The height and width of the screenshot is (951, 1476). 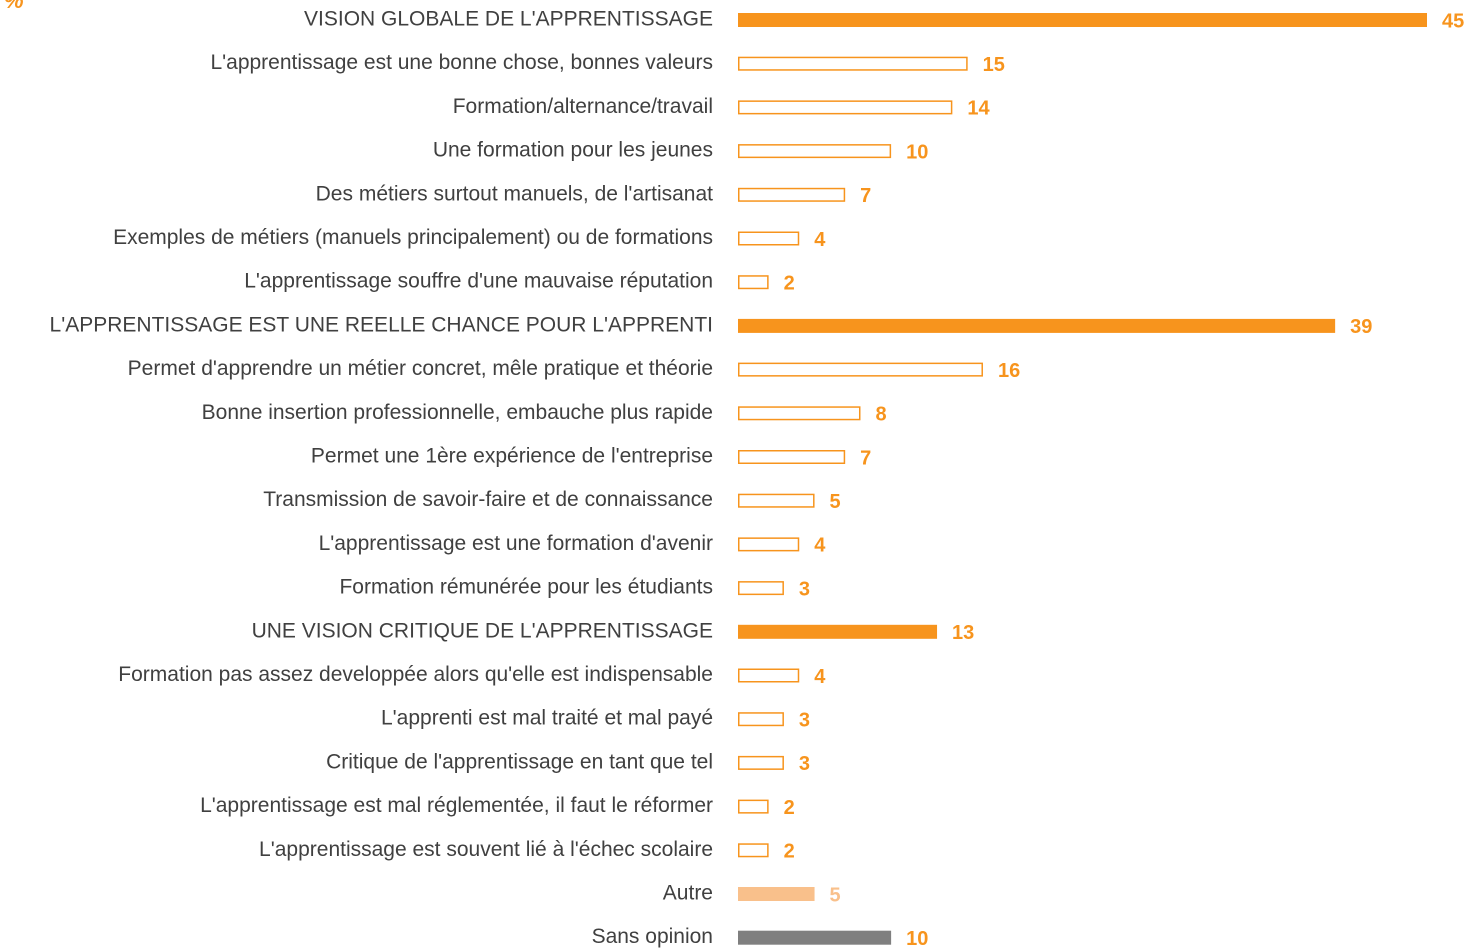 What do you see at coordinates (14, 6) in the screenshot?
I see `unit-label: %` at bounding box center [14, 6].